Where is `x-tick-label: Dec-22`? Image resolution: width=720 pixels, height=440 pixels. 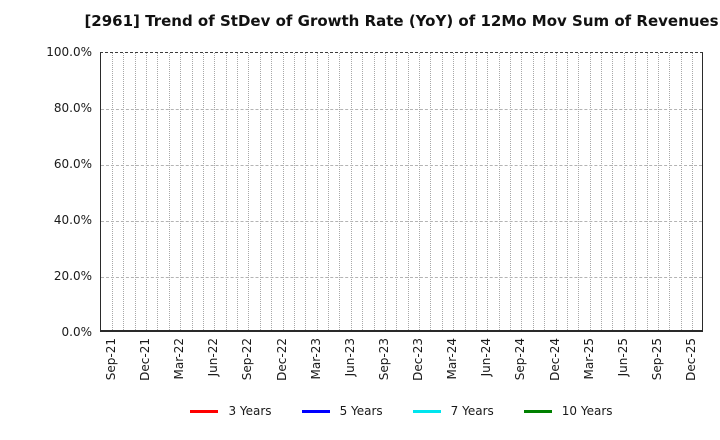 x-tick-label: Dec-22 is located at coordinates (281, 359).